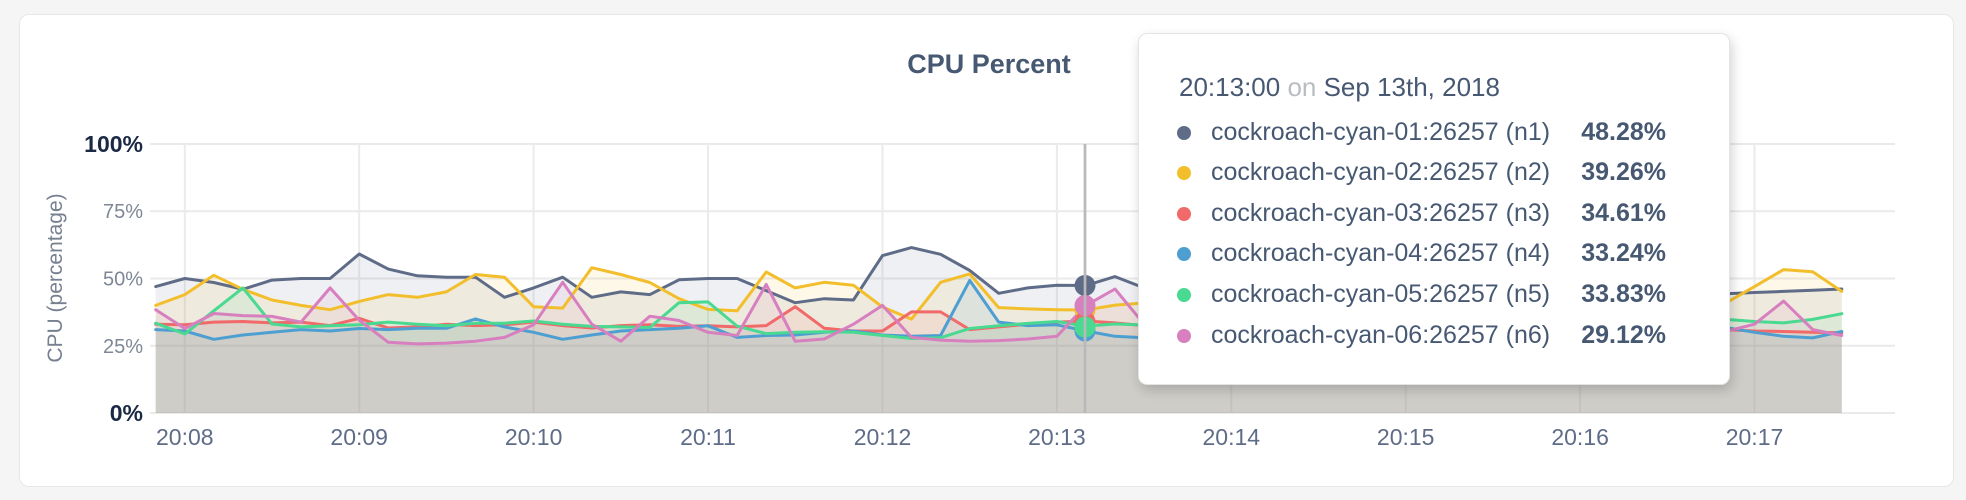 Image resolution: width=1966 pixels, height=500 pixels. I want to click on svg-text: 20:10, so click(534, 437).